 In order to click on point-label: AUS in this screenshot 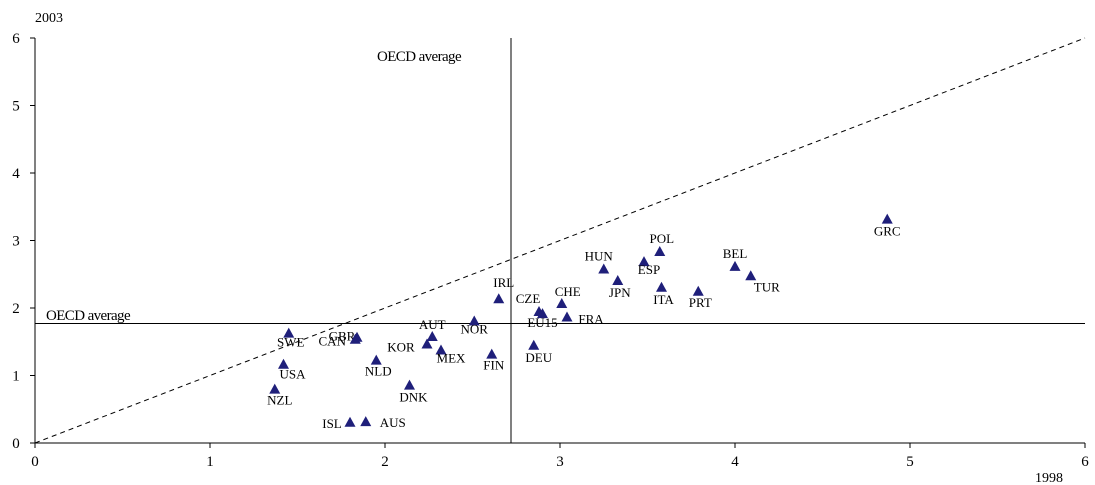, I will do `click(393, 422)`.